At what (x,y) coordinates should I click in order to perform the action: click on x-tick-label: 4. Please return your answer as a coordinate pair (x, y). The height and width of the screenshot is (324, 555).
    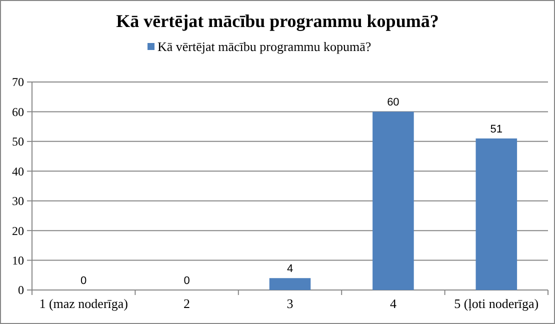
    Looking at the image, I should click on (393, 303).